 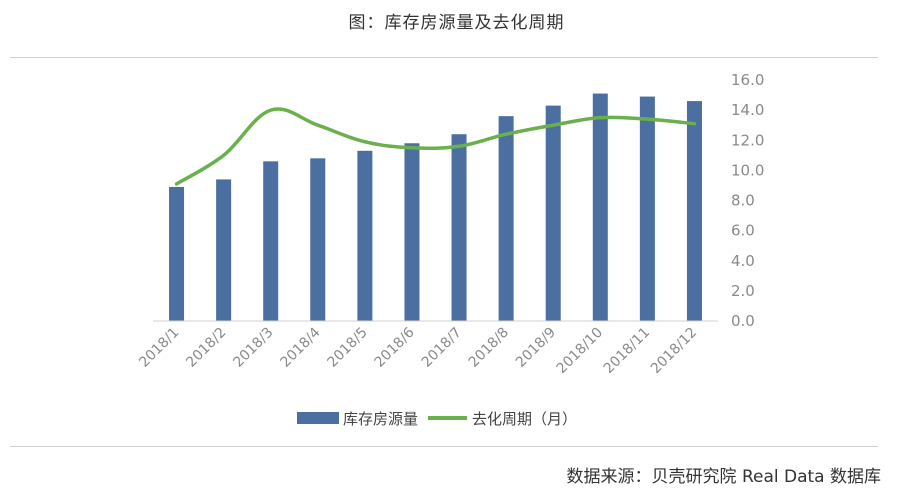 I want to click on y-tick-label: 8.0, so click(x=743, y=201).